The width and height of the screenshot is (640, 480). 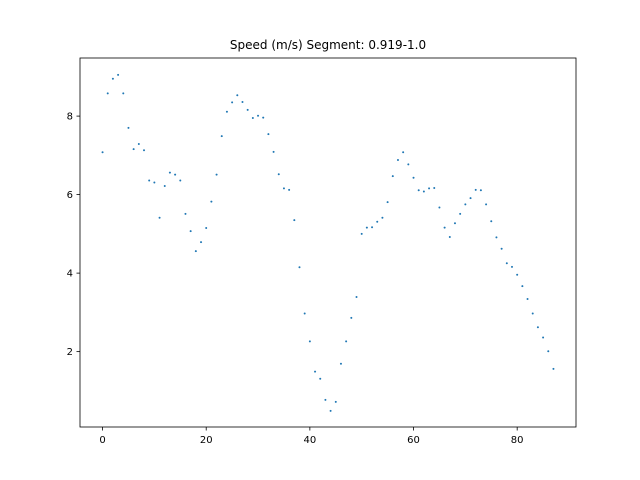 What do you see at coordinates (70, 352) in the screenshot?
I see `y-tick-label: 2` at bounding box center [70, 352].